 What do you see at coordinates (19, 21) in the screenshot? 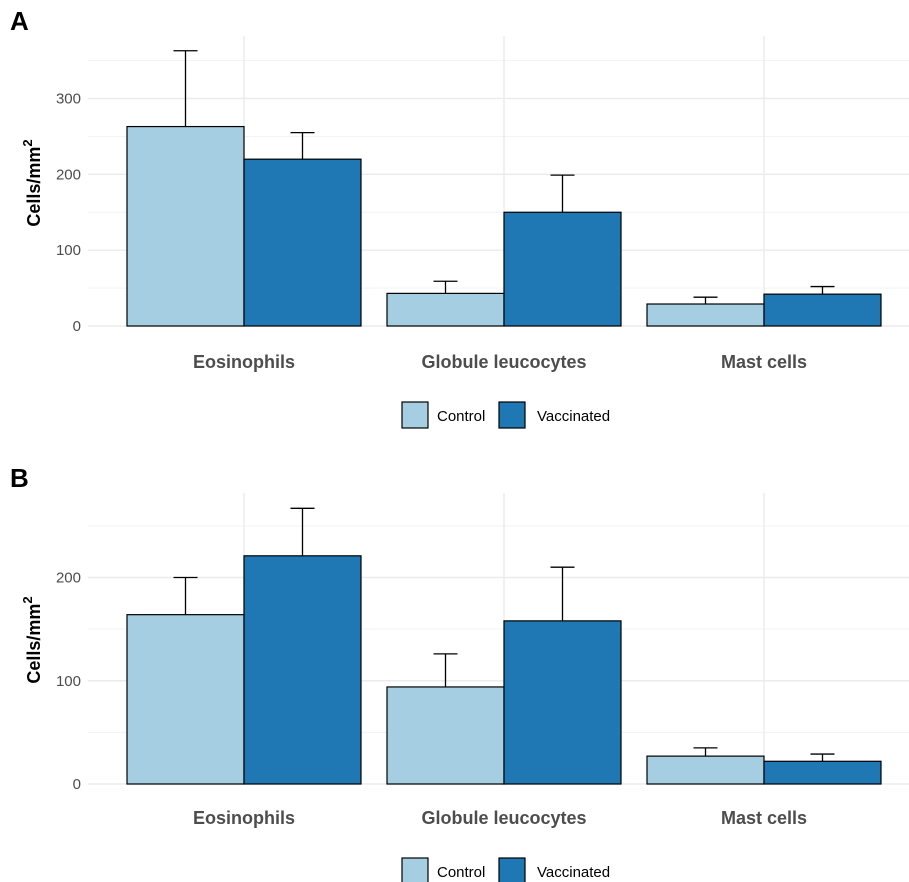
I see `panel-letter: A` at bounding box center [19, 21].